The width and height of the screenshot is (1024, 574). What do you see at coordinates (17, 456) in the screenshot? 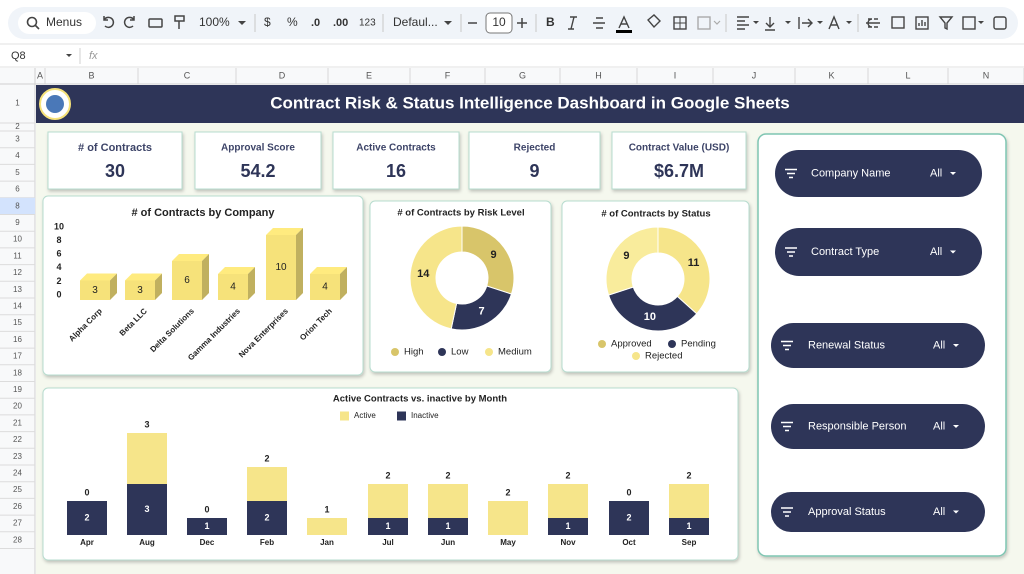
I see `row-header: 23` at bounding box center [17, 456].